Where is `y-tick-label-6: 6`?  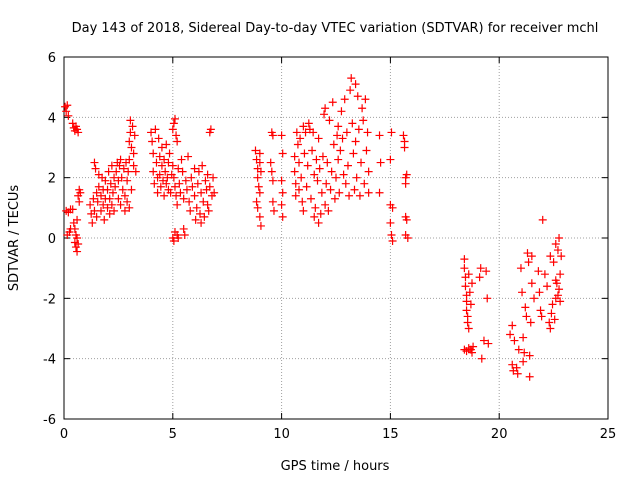
y-tick-label-6: 6 is located at coordinates (52, 58).